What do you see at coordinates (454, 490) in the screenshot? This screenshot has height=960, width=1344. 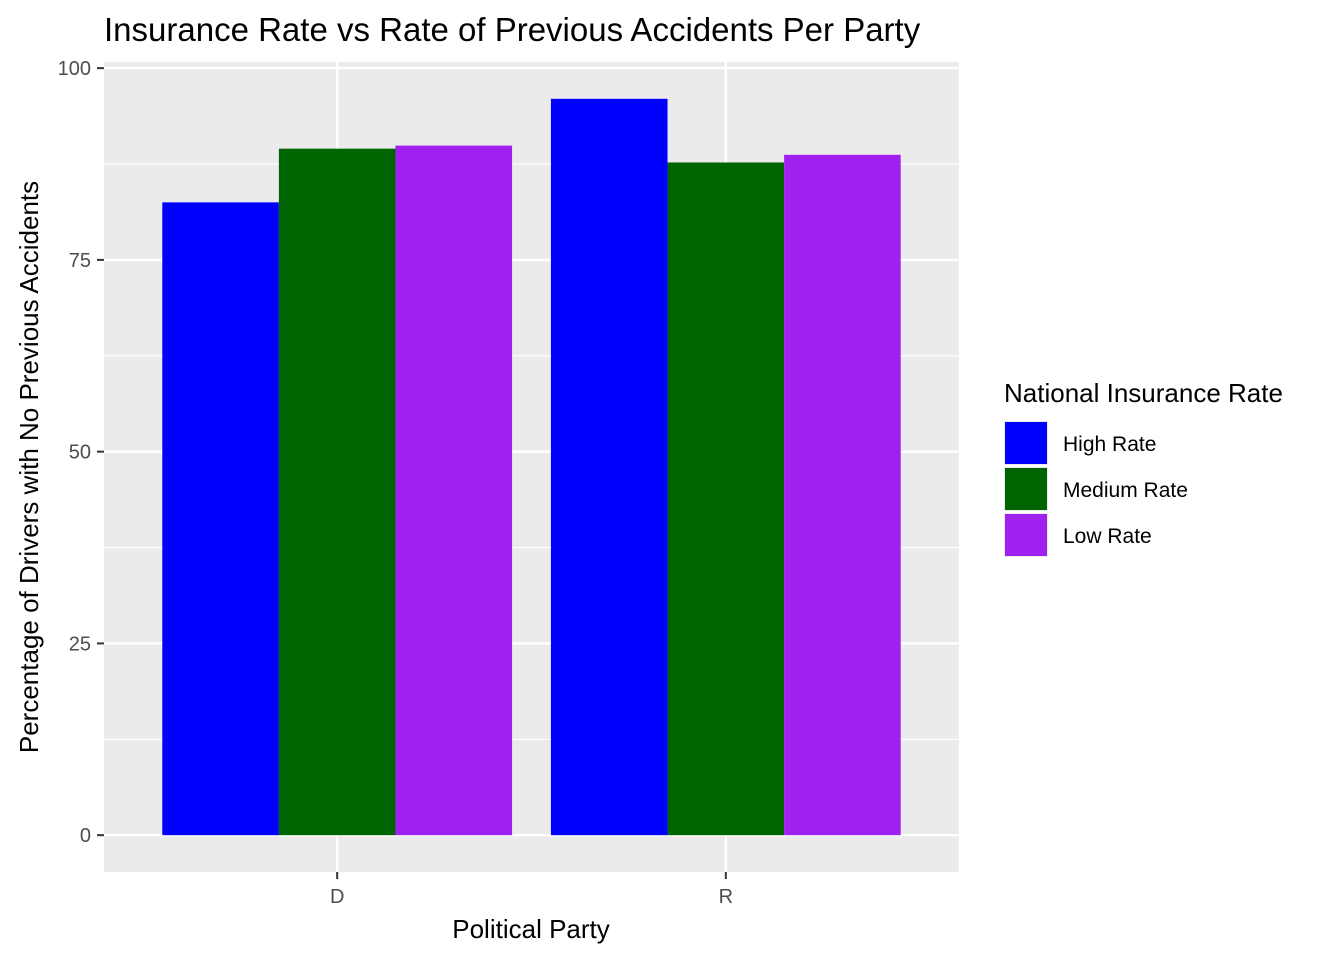 I see `bar-low-rate-d` at bounding box center [454, 490].